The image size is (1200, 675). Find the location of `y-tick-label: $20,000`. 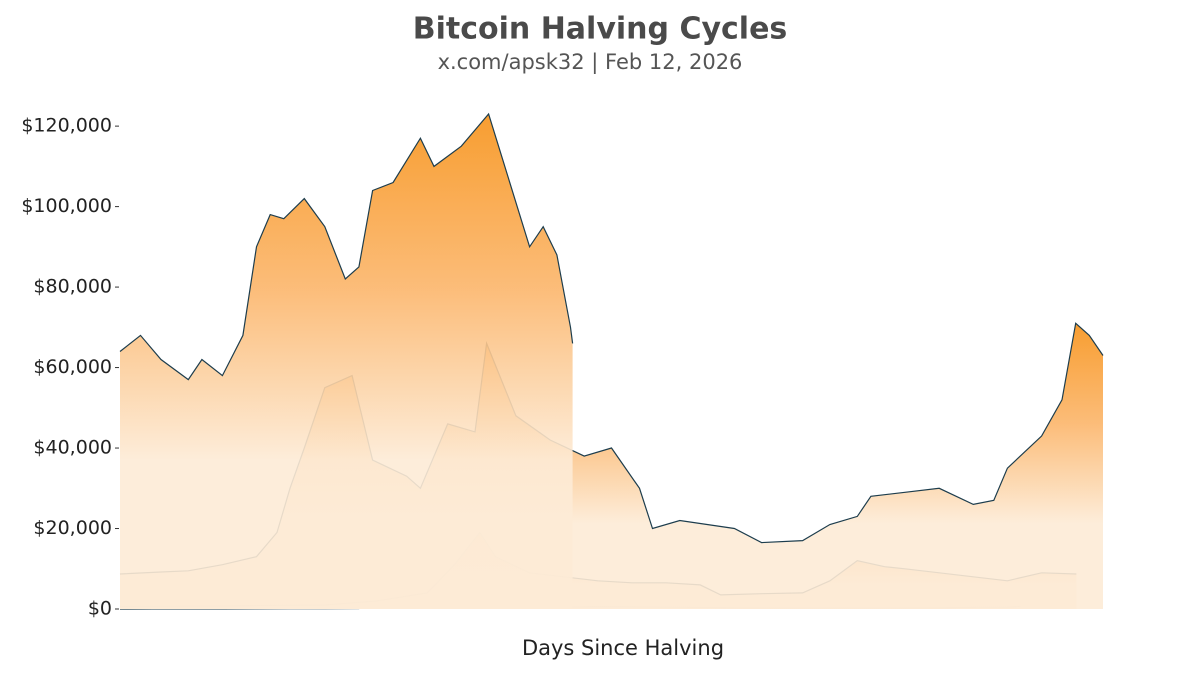

y-tick-label: $20,000 is located at coordinates (72, 528).